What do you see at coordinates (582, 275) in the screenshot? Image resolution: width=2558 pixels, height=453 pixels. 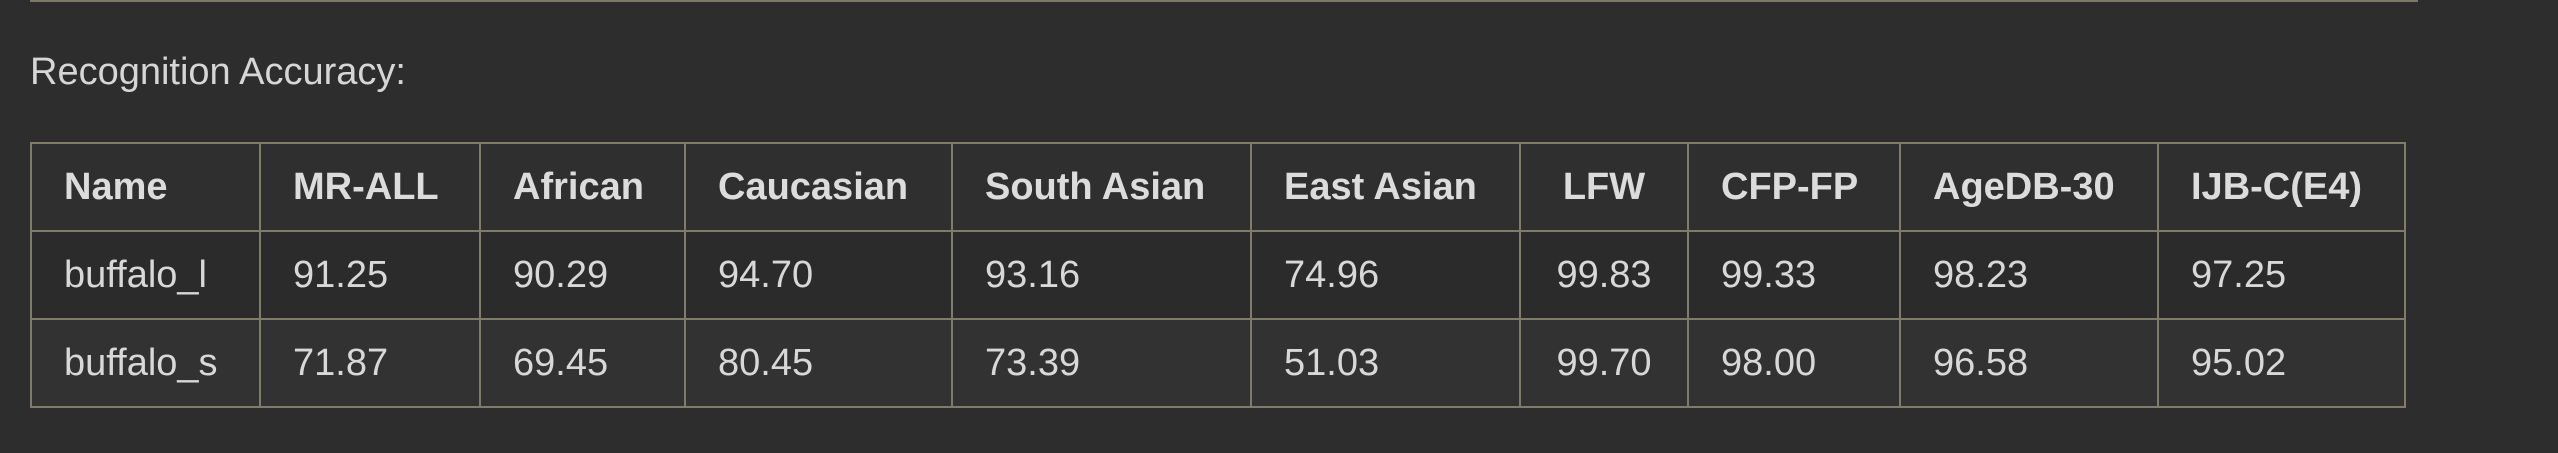 I see `cell-african: 90.29` at bounding box center [582, 275].